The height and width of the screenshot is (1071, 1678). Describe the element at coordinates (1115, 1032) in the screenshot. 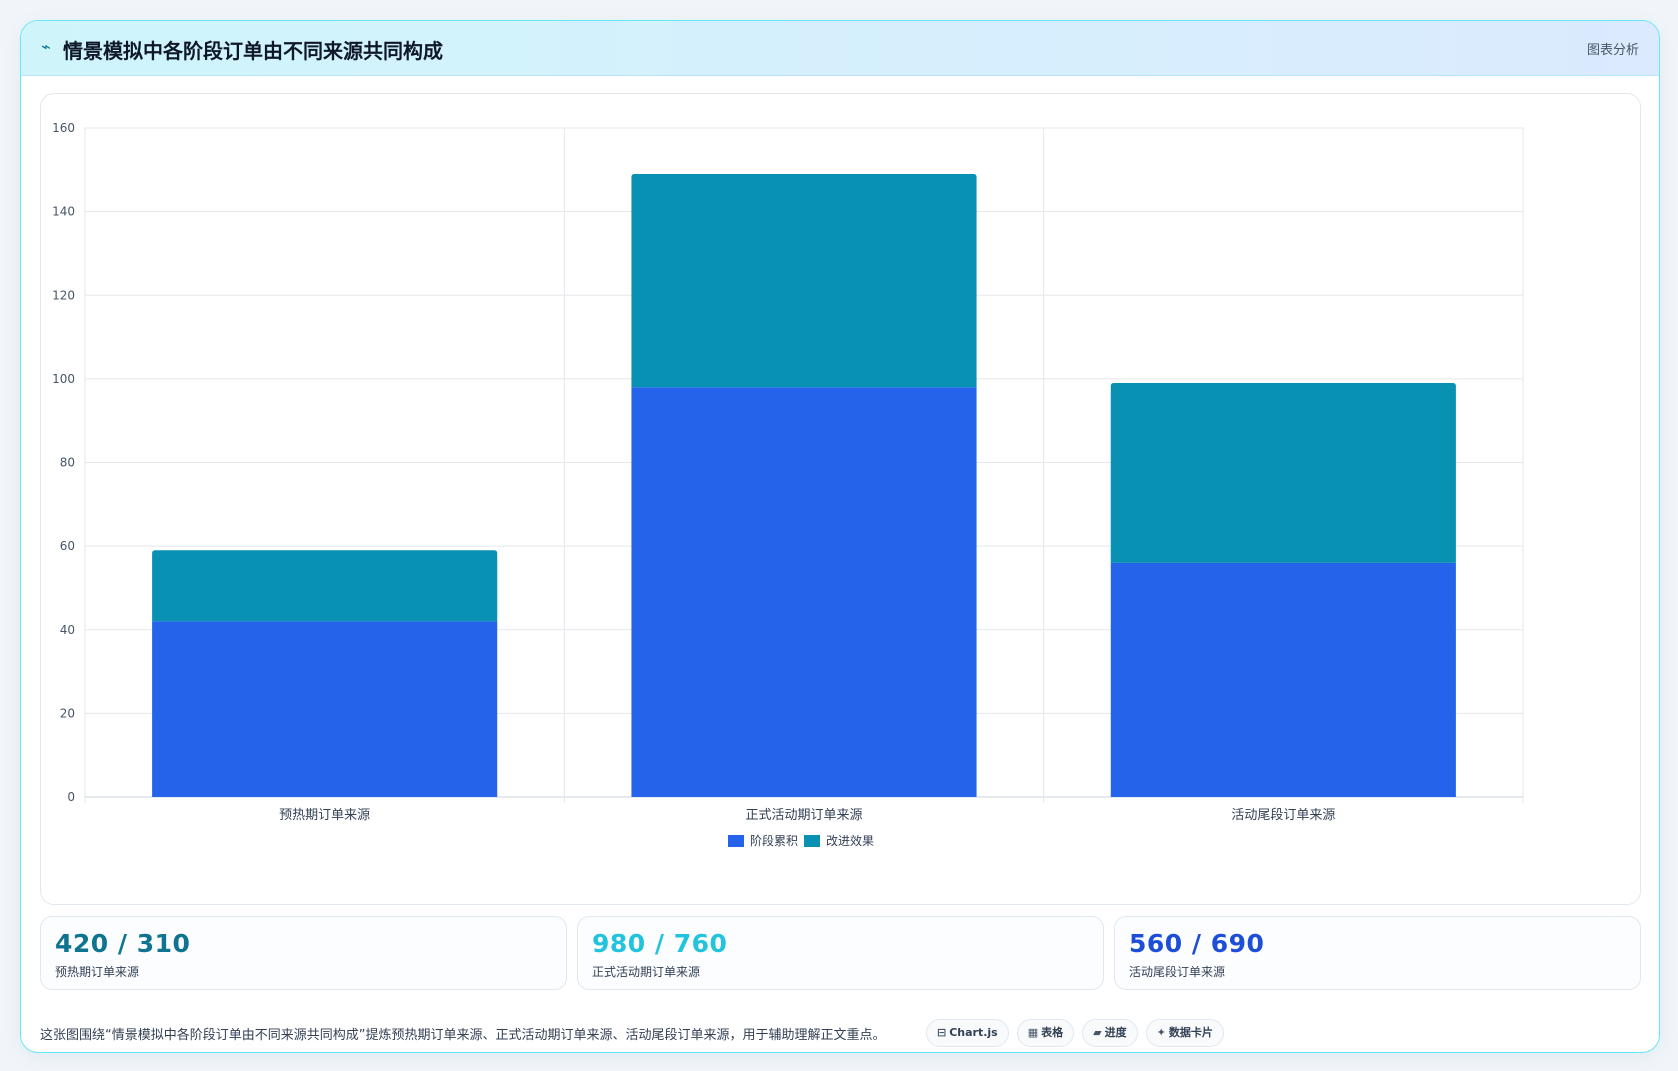

I see `chip-label: 进度` at that location.